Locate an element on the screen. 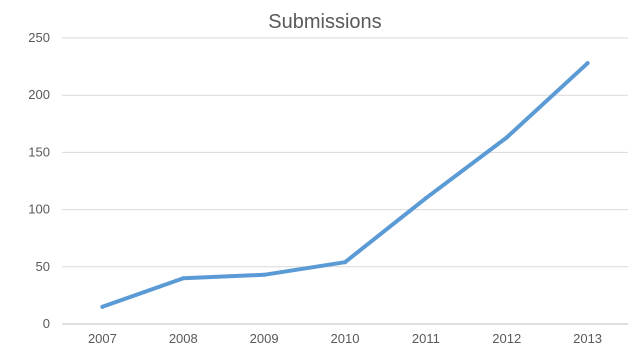 The width and height of the screenshot is (638, 348). y-tick-label: 0 is located at coordinates (46, 323).